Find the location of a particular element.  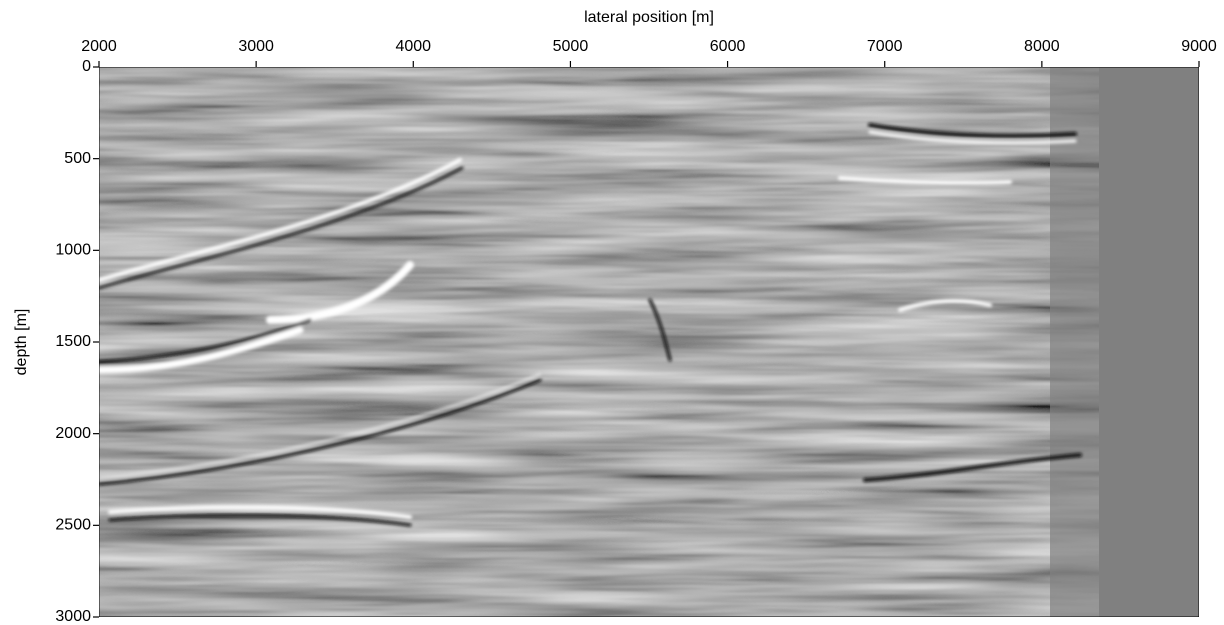

y-tick-label: 500 is located at coordinates (77, 158).